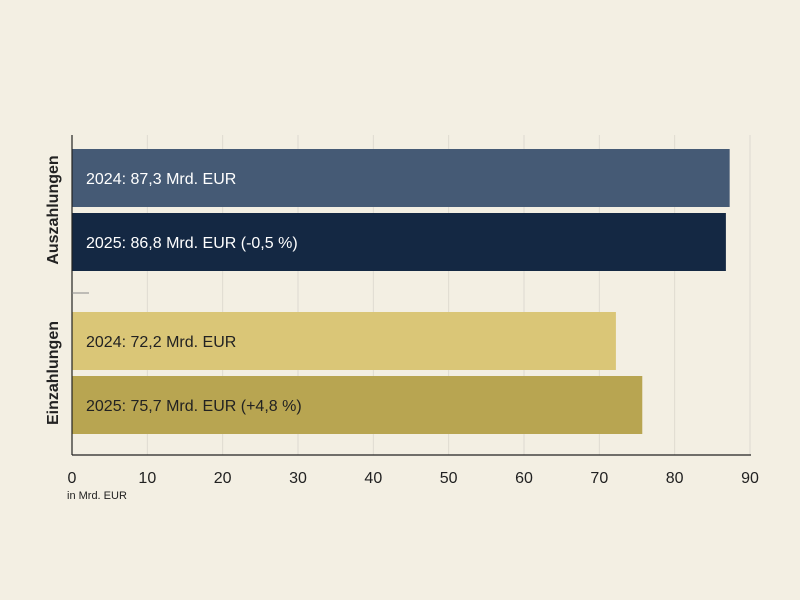 The image size is (800, 600). Describe the element at coordinates (194, 406) in the screenshot. I see `bar-data-label: 2025: 75,7 Mrd. EUR (+4,8 %)` at that location.